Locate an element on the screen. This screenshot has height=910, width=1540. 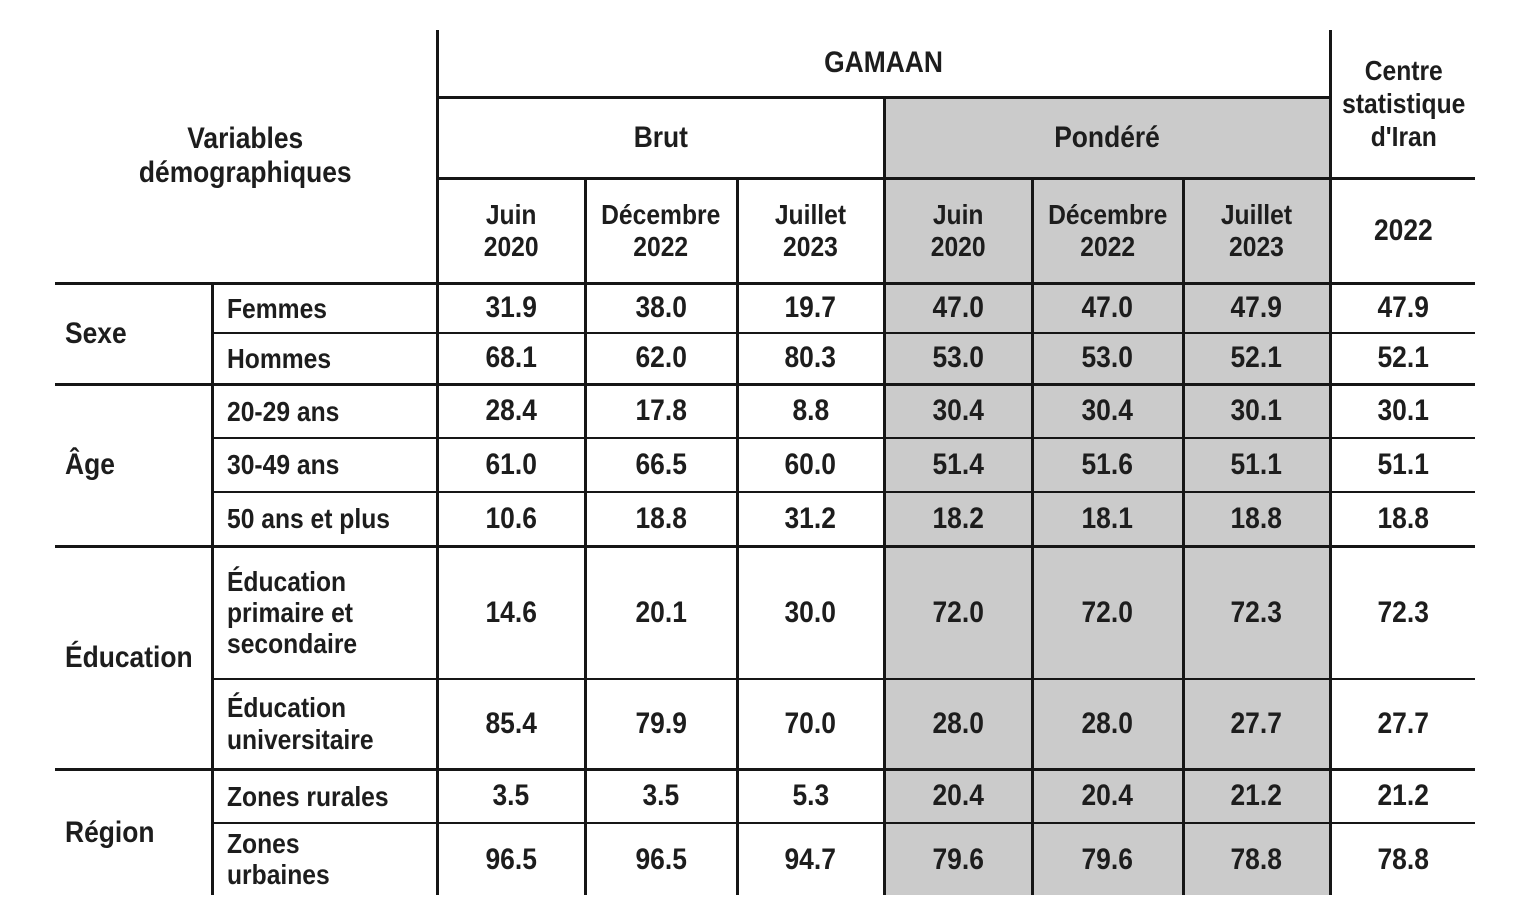
col-header-brut-juillet-2023: Juillet 2023 is located at coordinates (809, 231).